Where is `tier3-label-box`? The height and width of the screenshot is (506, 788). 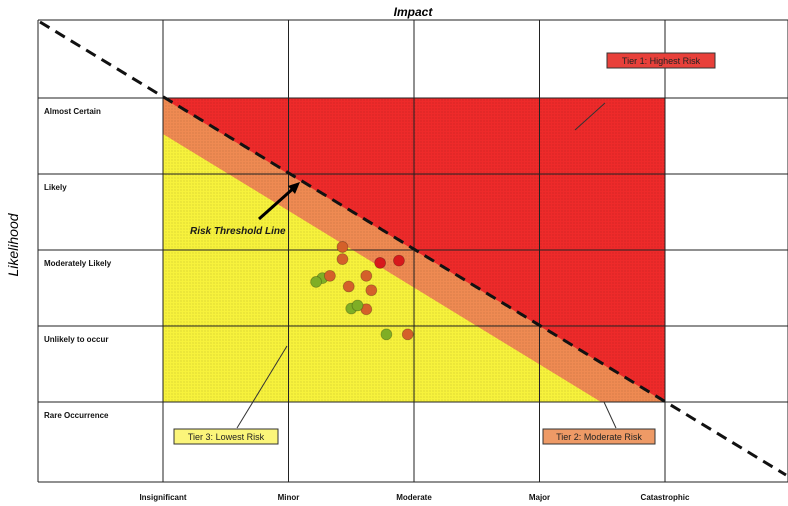 tier3-label-box is located at coordinates (226, 436).